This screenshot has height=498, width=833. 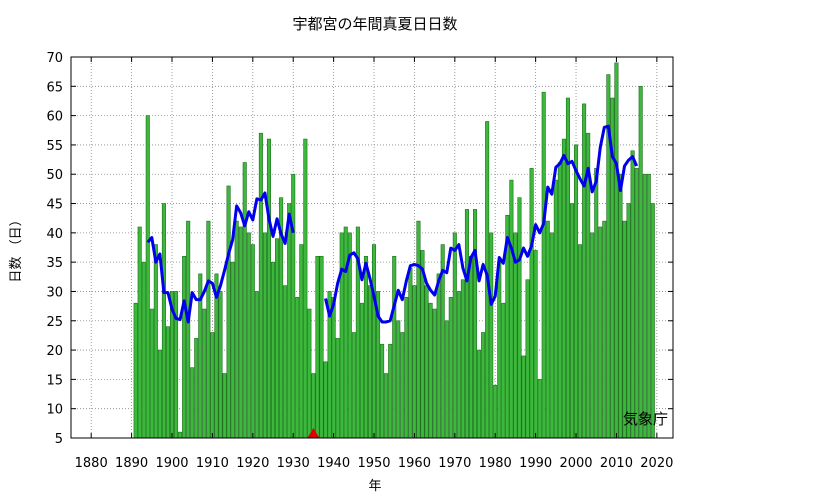 What do you see at coordinates (16, 247) in the screenshot?
I see `y-axis-label: 日数 （日）` at bounding box center [16, 247].